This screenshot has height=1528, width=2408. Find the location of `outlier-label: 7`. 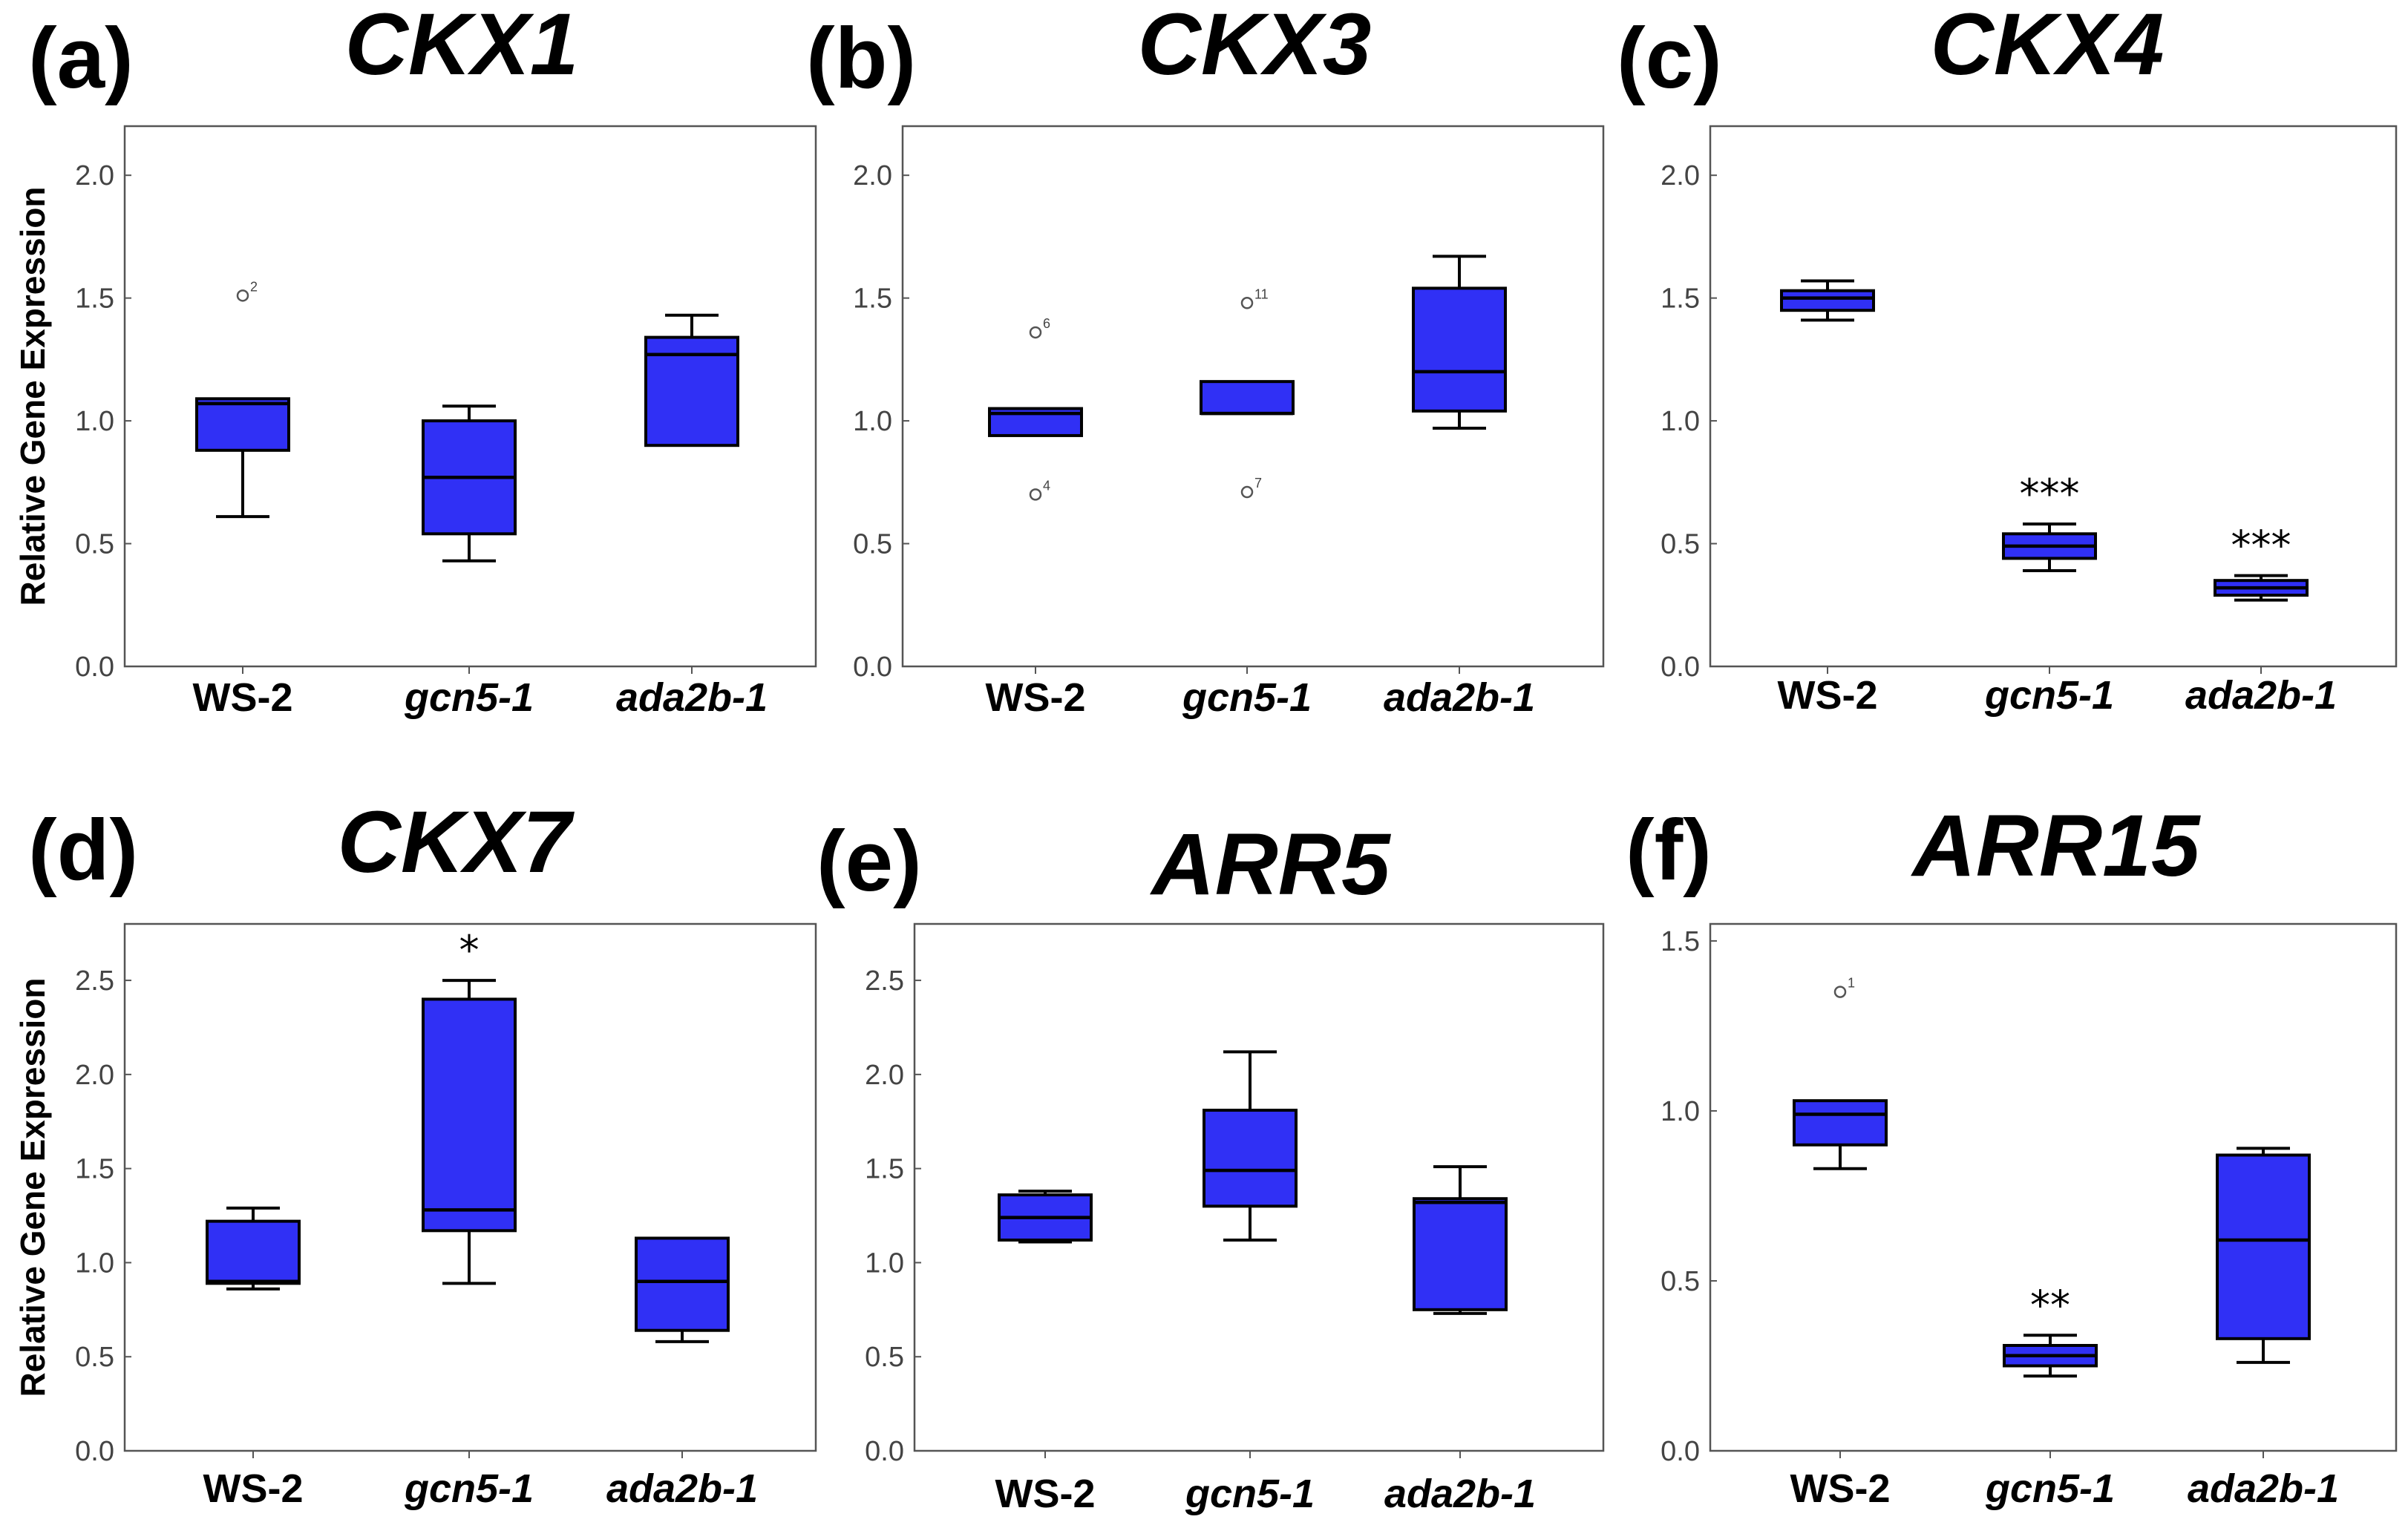

outlier-label: 7 is located at coordinates (1258, 483).